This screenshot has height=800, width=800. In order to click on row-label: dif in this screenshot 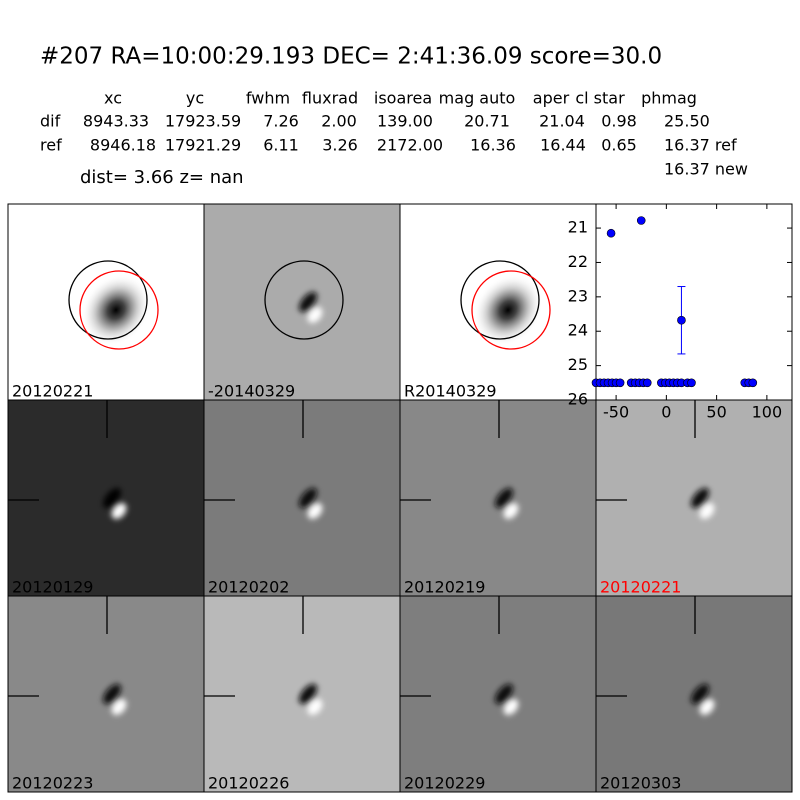, I will do `click(50, 121)`.